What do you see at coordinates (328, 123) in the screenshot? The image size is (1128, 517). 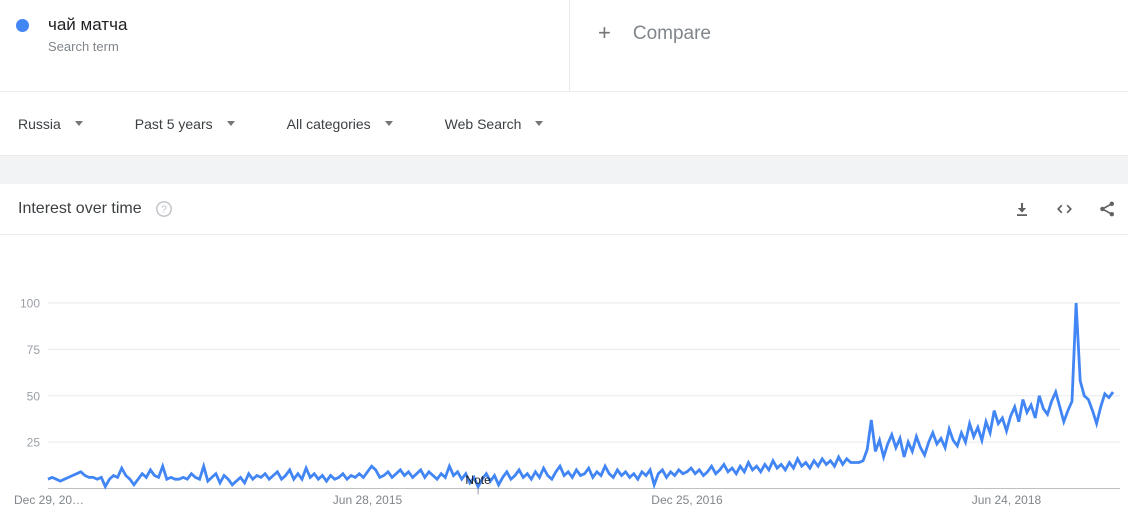 I see `filter-category-label: All categories` at bounding box center [328, 123].